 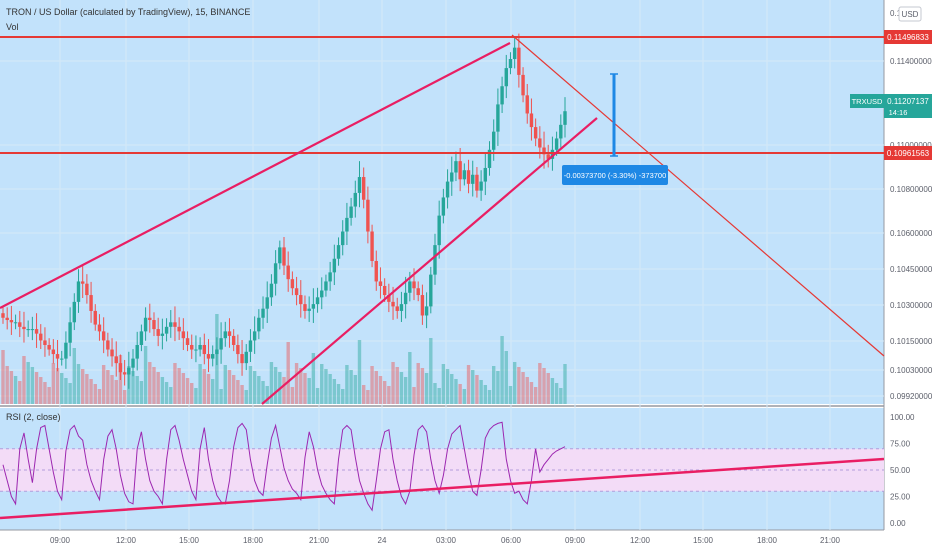 I want to click on currency-button, so click(x=910, y=14).